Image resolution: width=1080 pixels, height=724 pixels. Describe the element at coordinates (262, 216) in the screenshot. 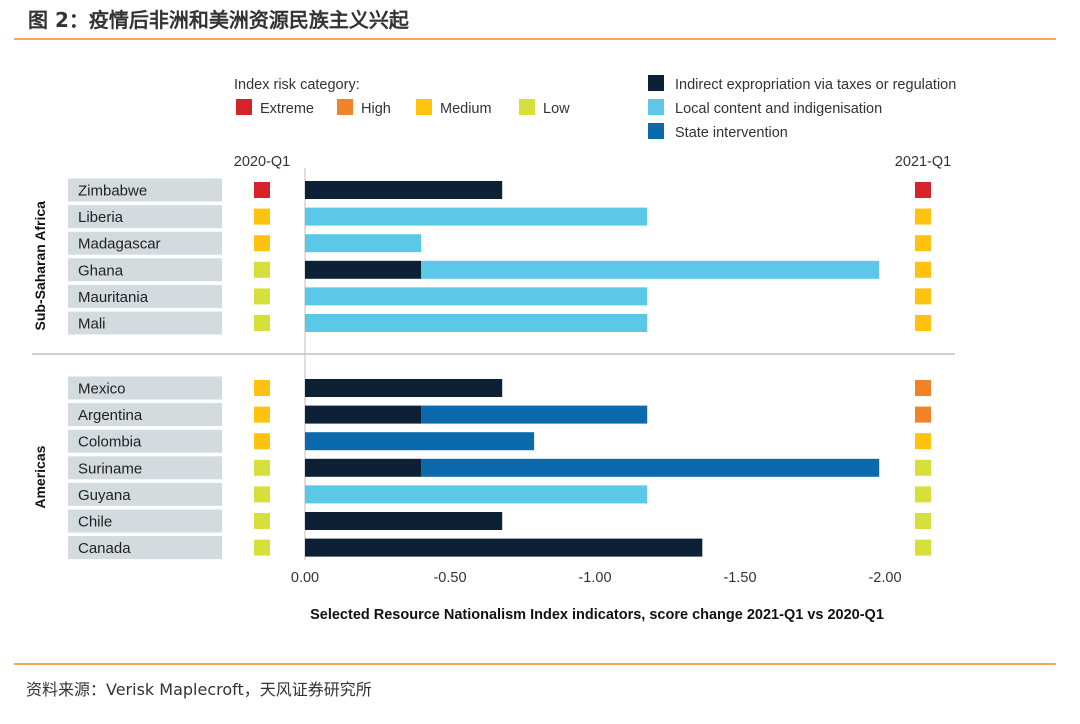

I see `risk-2020-liberia` at that location.